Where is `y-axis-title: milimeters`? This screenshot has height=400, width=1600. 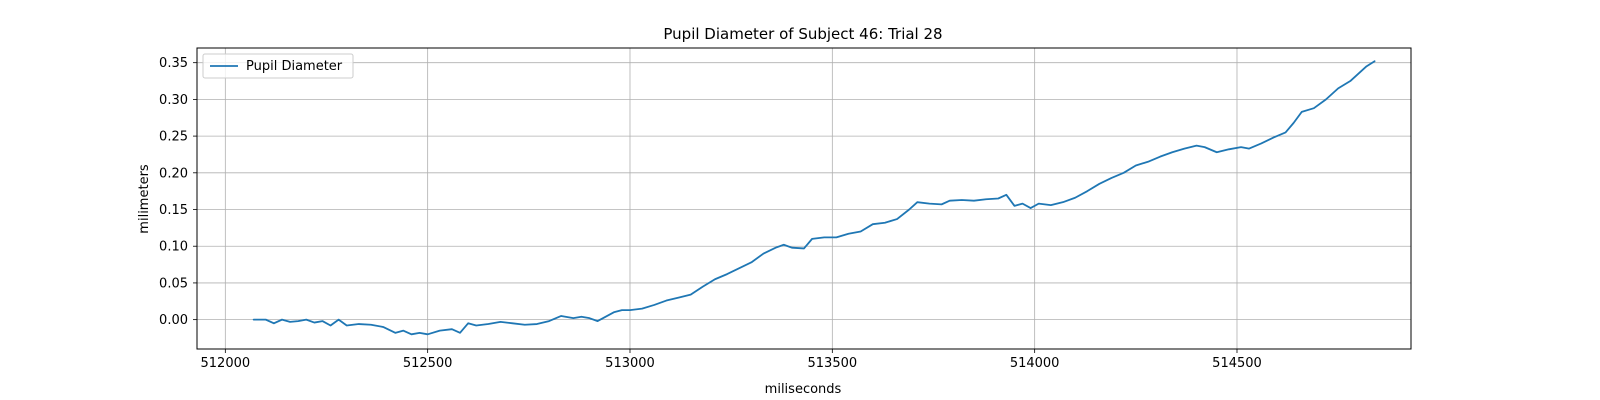 y-axis-title: milimeters is located at coordinates (144, 199).